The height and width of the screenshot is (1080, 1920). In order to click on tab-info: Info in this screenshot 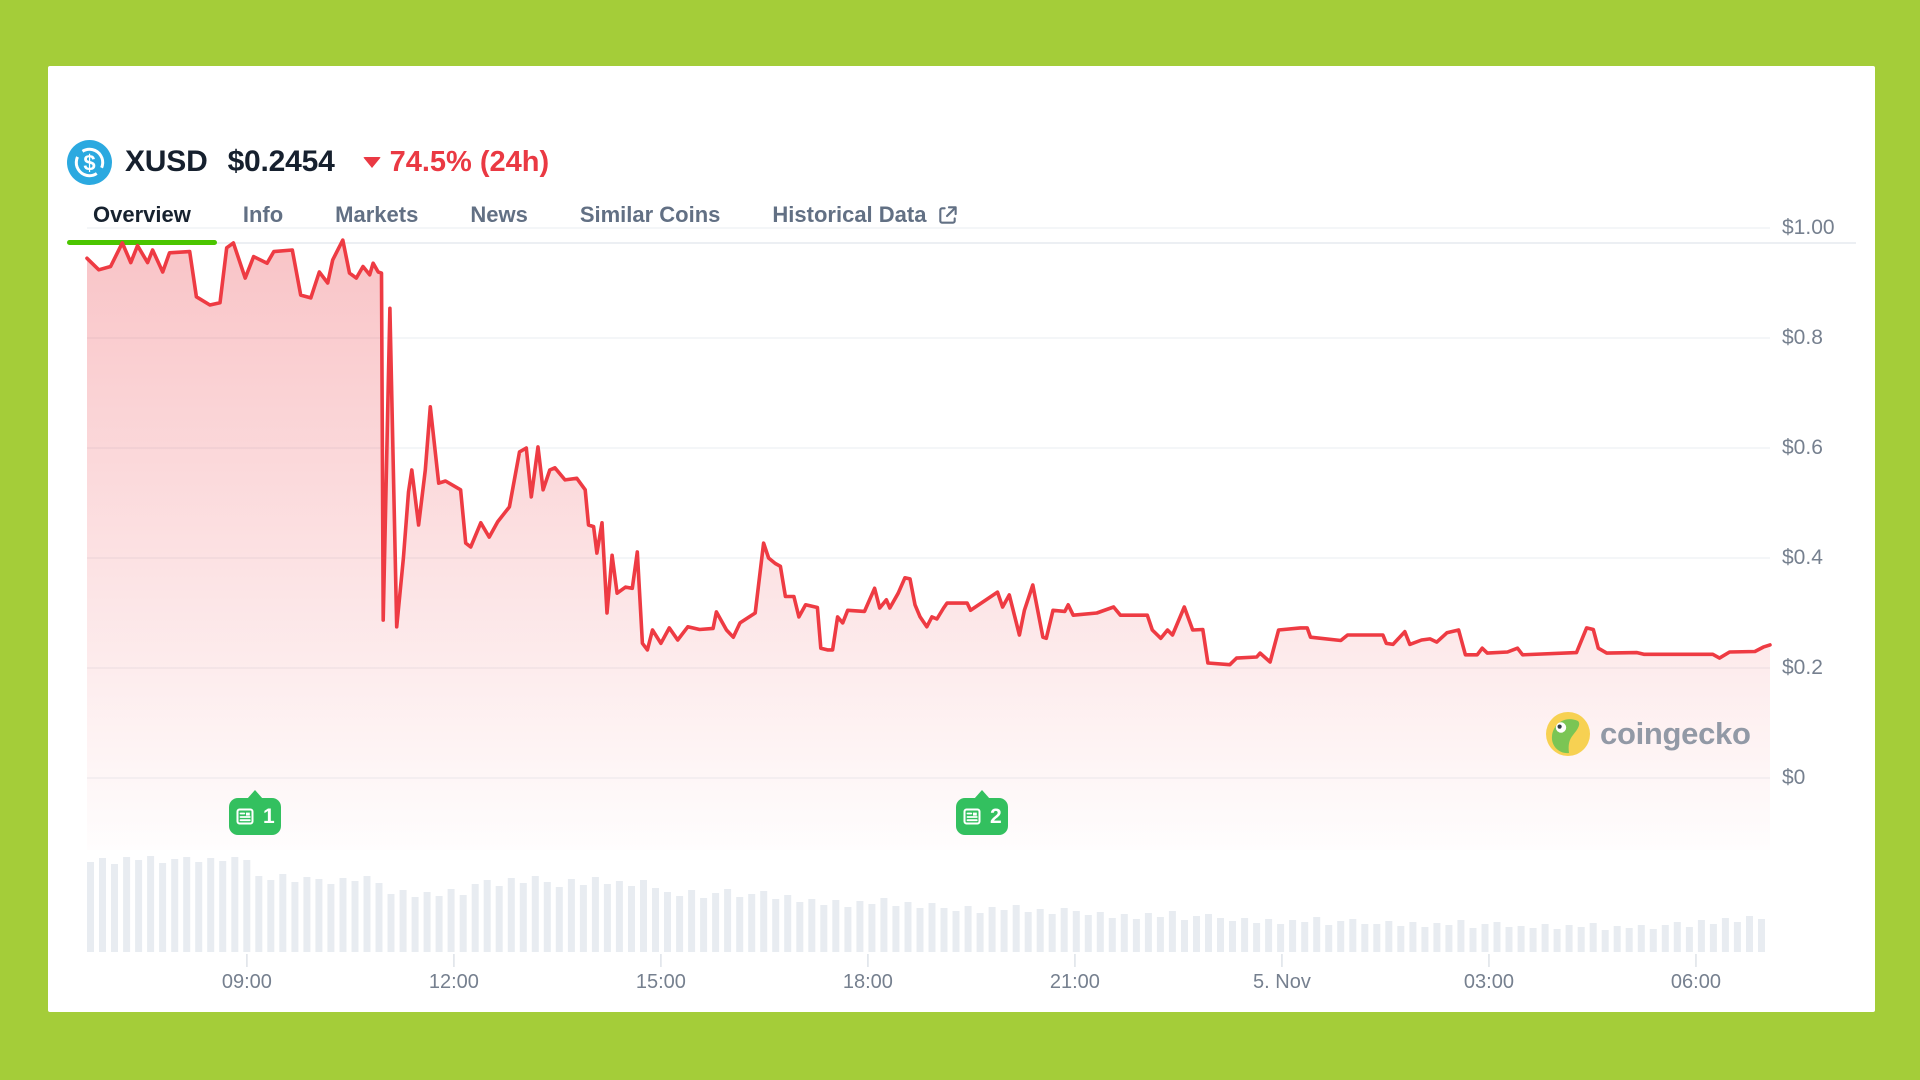, I will do `click(263, 215)`.